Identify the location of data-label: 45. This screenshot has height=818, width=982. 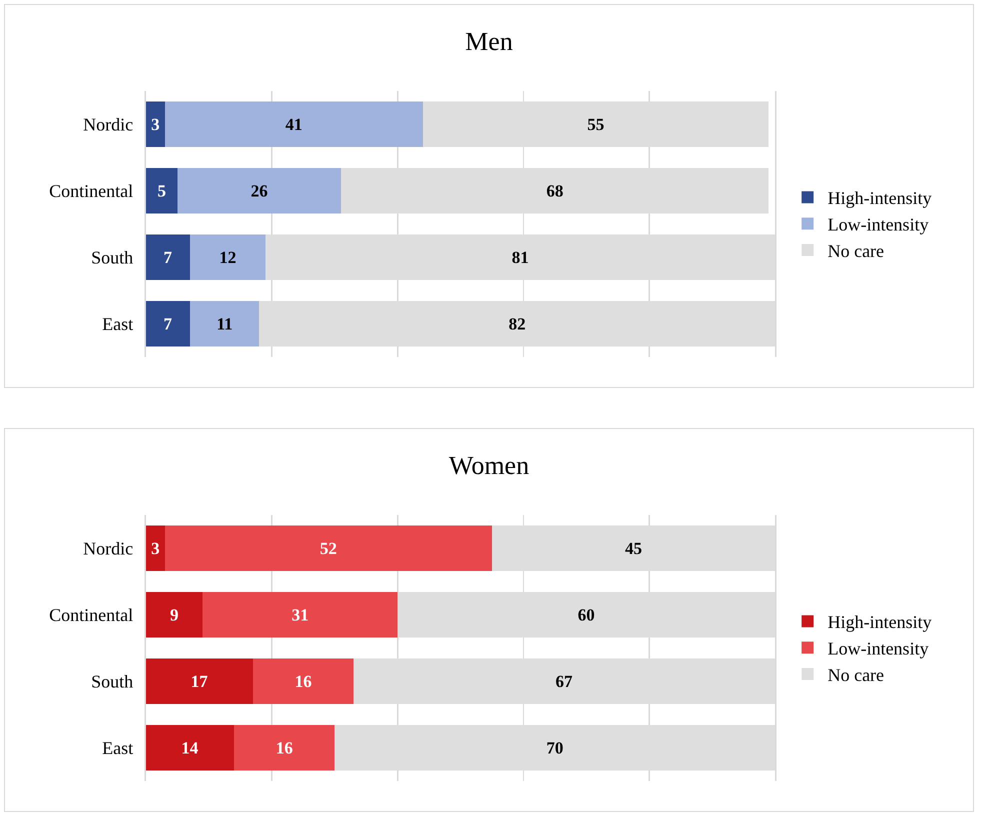
(633, 548).